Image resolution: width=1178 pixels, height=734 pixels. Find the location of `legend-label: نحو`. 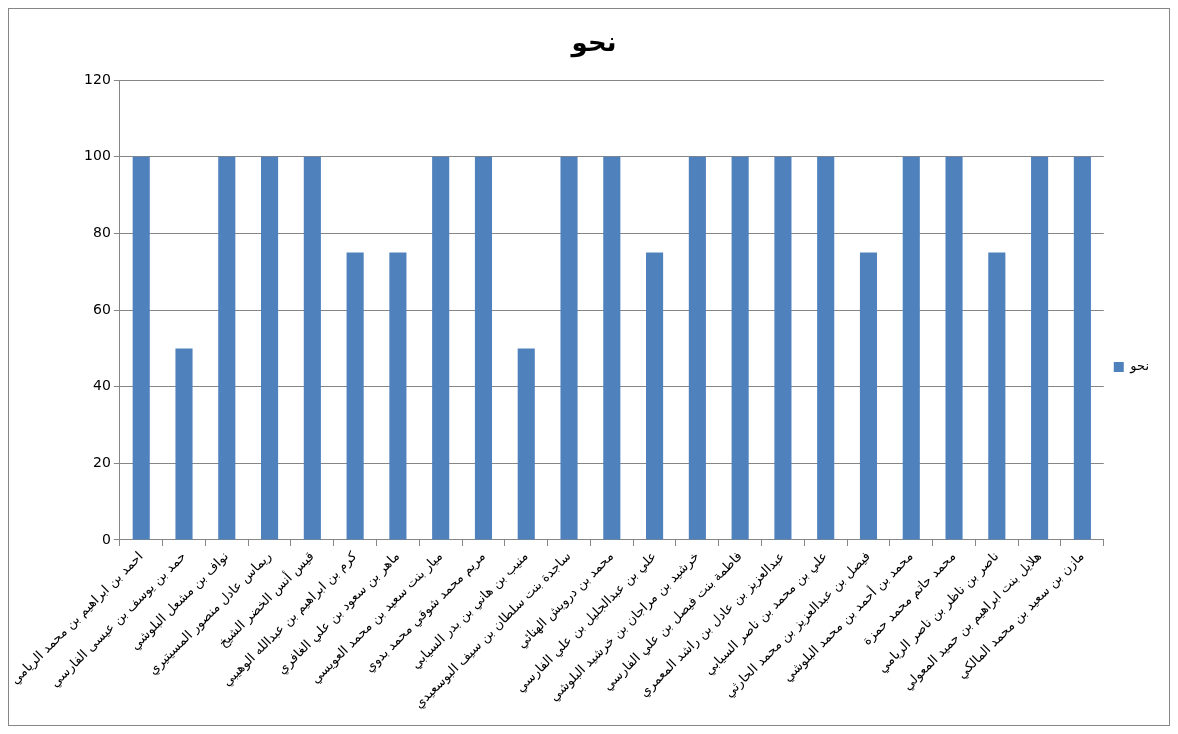

legend-label: نحو is located at coordinates (1139, 366).